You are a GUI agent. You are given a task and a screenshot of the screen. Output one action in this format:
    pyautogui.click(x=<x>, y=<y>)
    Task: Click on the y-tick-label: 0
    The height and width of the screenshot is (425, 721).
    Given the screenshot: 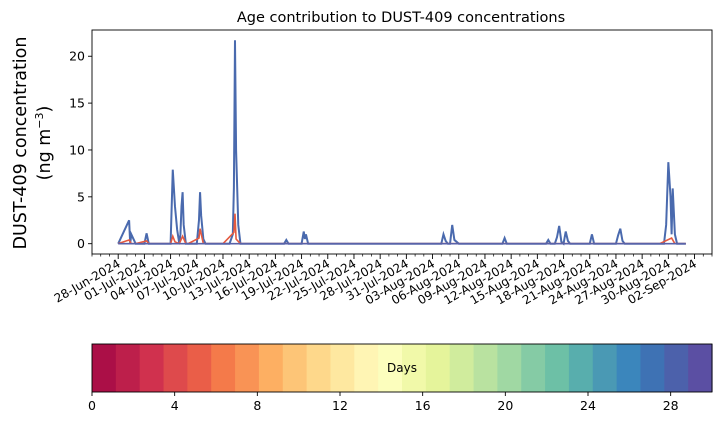 What is the action you would take?
    pyautogui.click(x=81, y=243)
    